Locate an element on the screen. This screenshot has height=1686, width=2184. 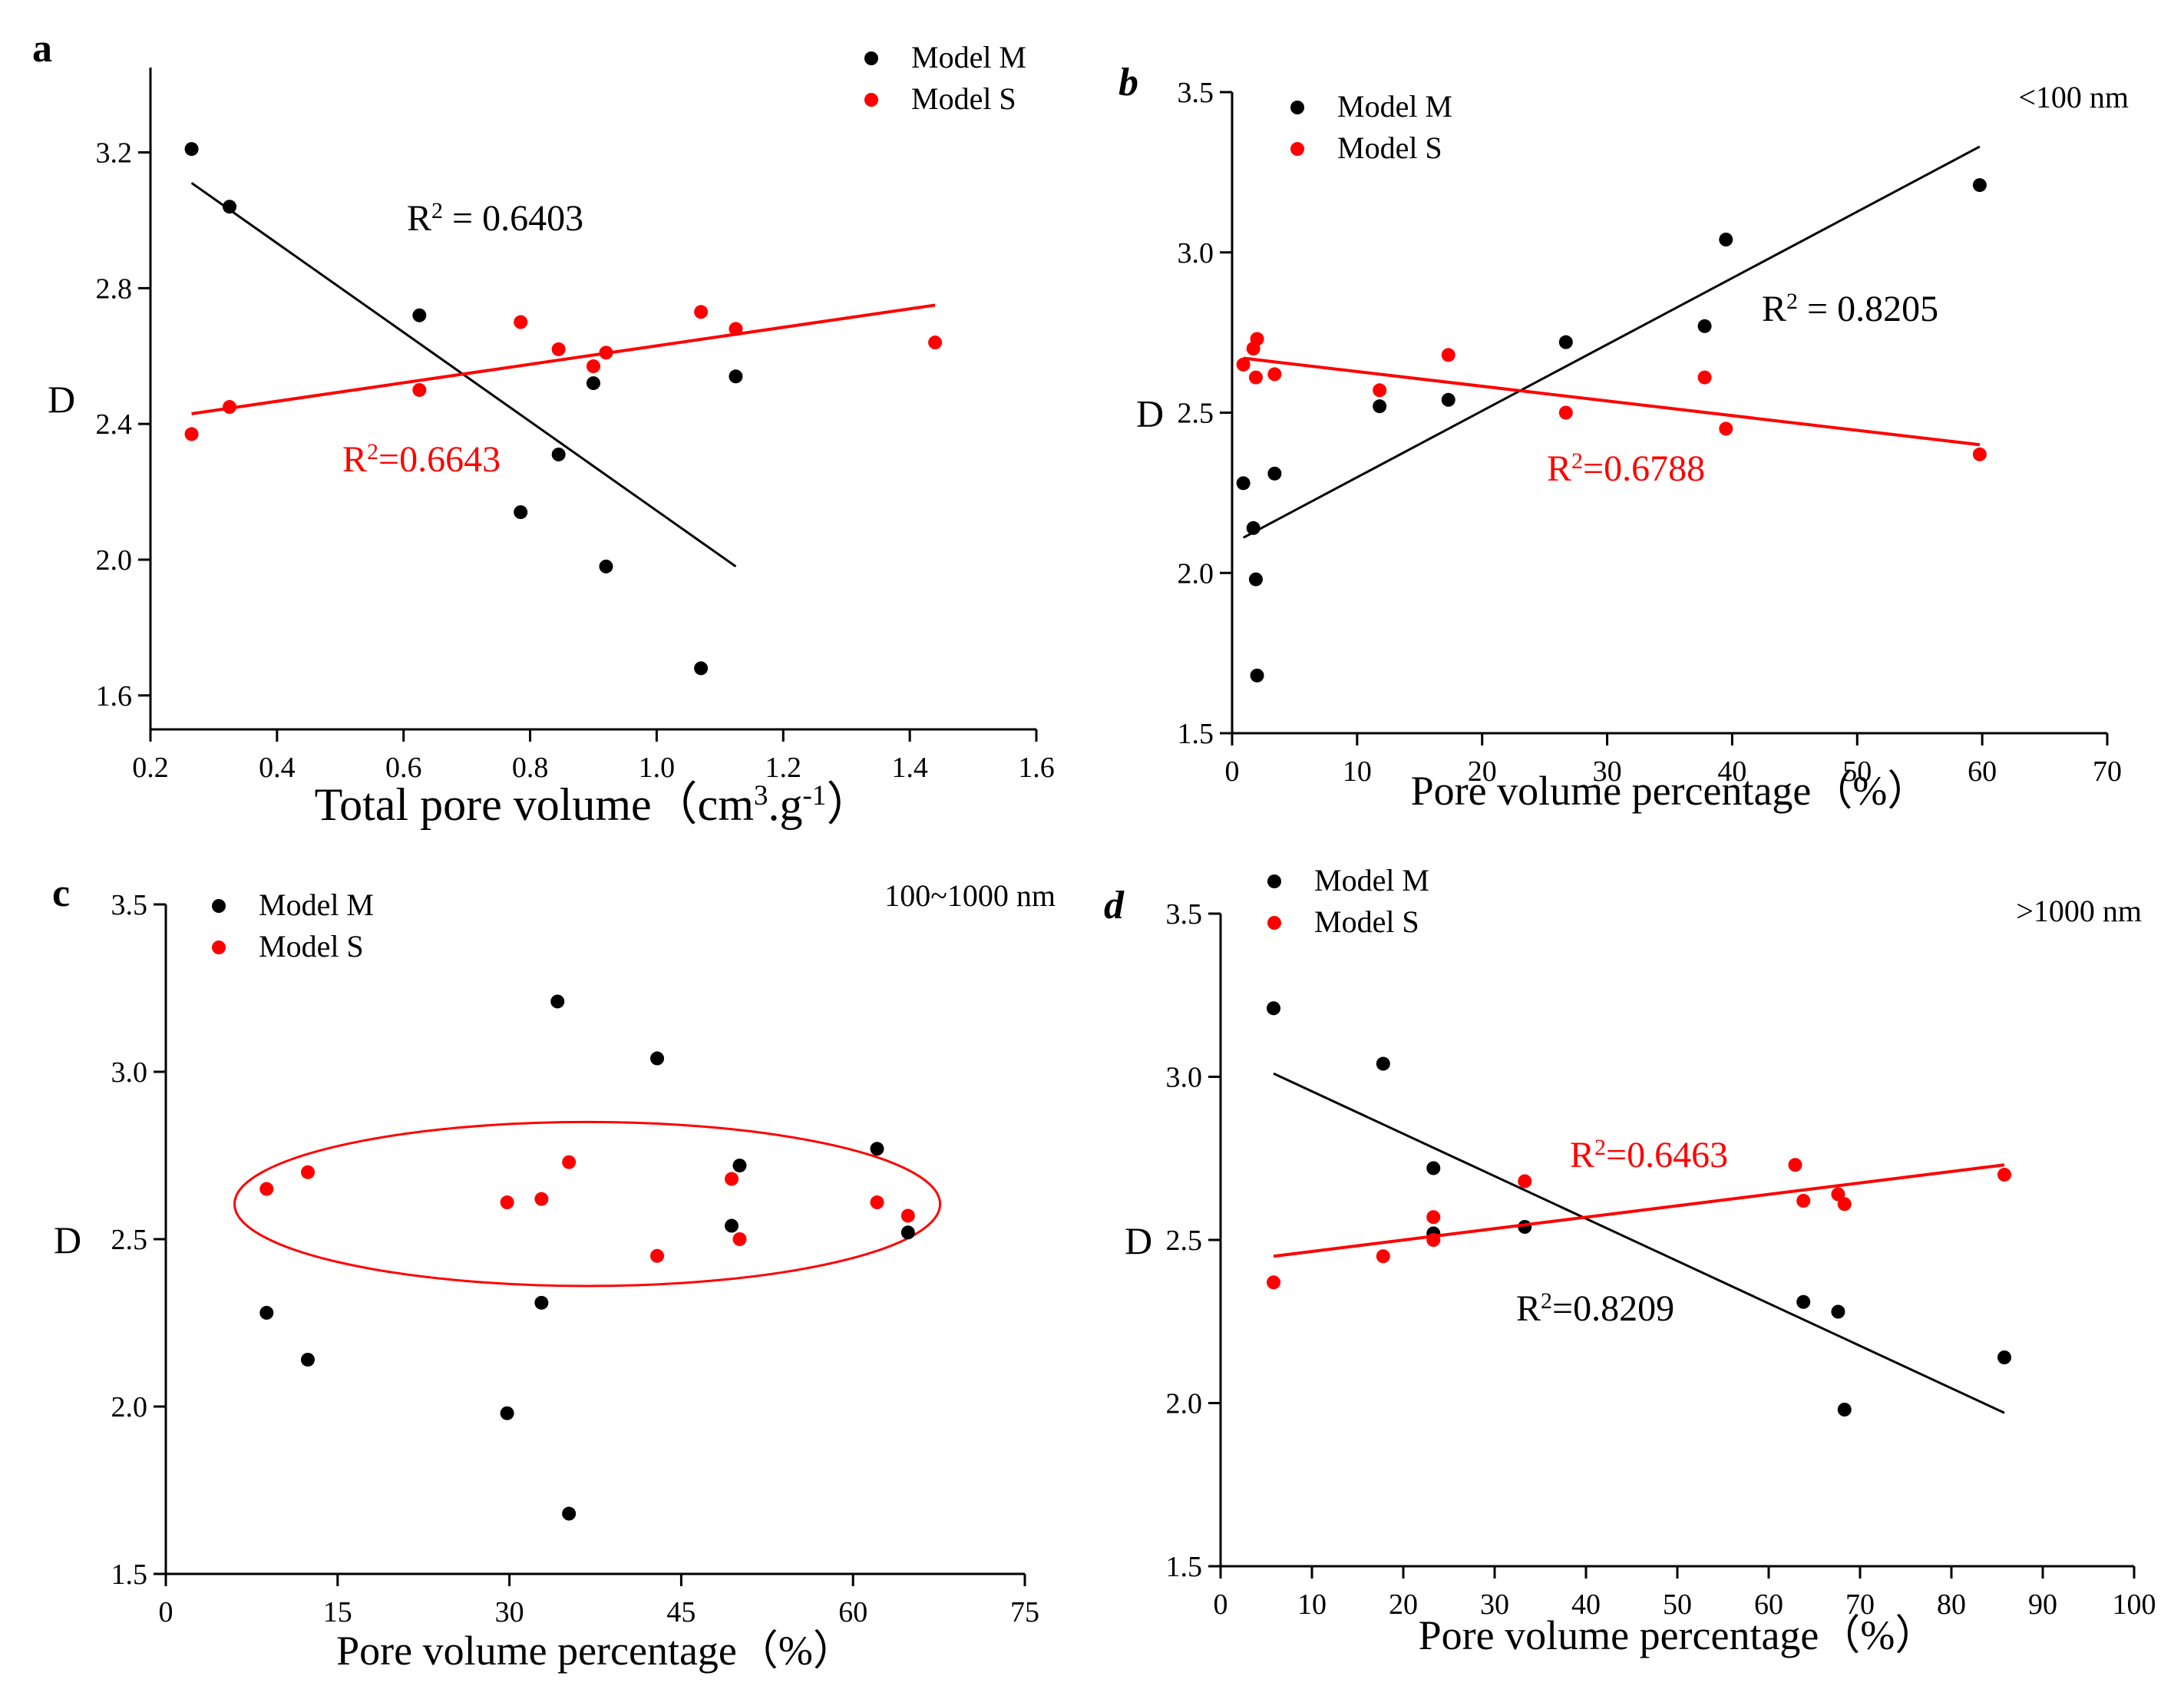
x-tick-label: 1.6 is located at coordinates (1036, 768).